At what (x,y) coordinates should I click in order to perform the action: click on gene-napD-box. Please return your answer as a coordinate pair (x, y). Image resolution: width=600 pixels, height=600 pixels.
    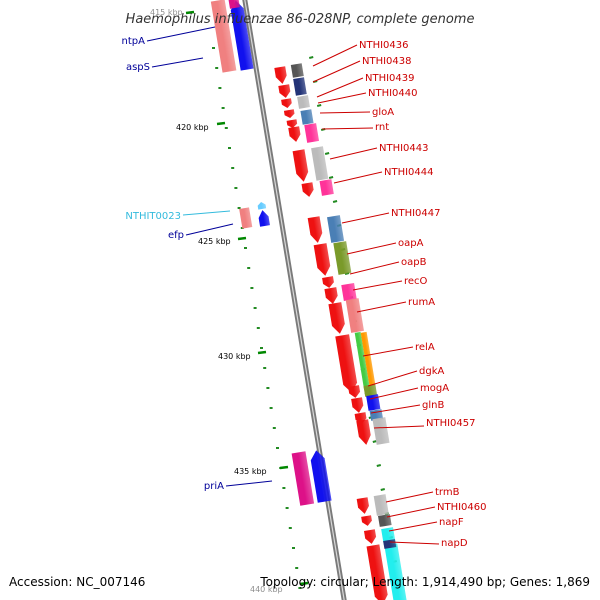
    Looking at the image, I should click on (396, 571).